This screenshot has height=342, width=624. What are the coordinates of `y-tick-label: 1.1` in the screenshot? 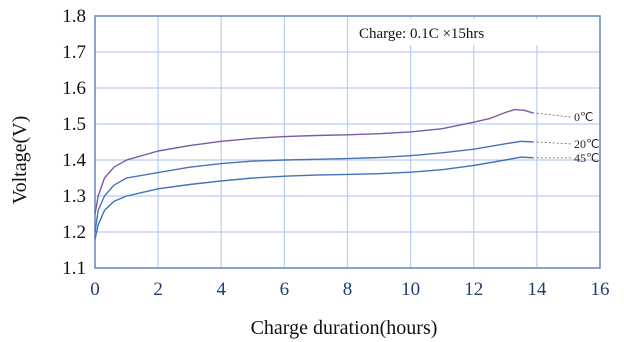 It's located at (74, 268).